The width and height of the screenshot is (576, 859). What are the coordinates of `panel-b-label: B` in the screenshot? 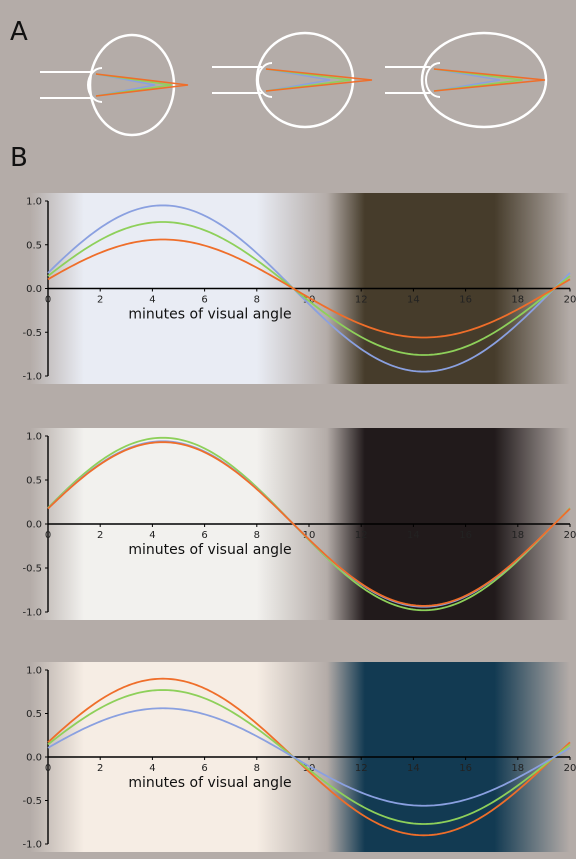 It's located at (19, 158).